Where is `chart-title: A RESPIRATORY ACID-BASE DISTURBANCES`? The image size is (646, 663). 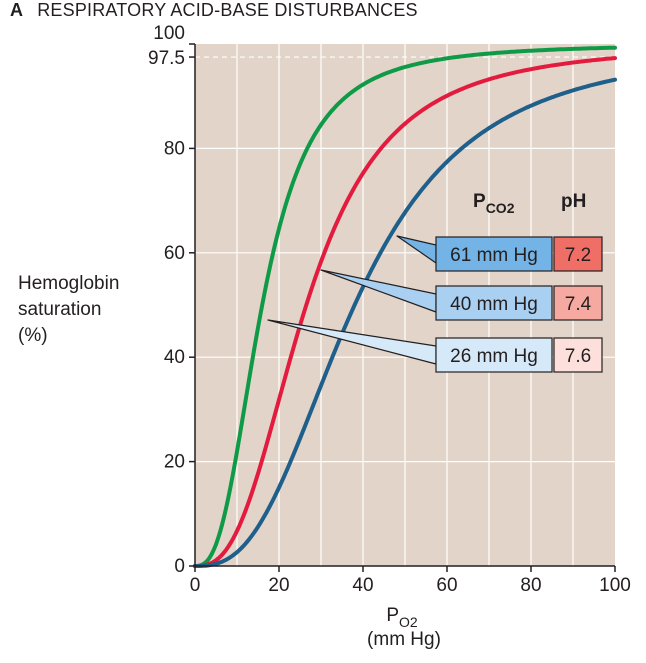
chart-title: A RESPIRATORY ACID-BASE DISTURBANCES is located at coordinates (214, 10).